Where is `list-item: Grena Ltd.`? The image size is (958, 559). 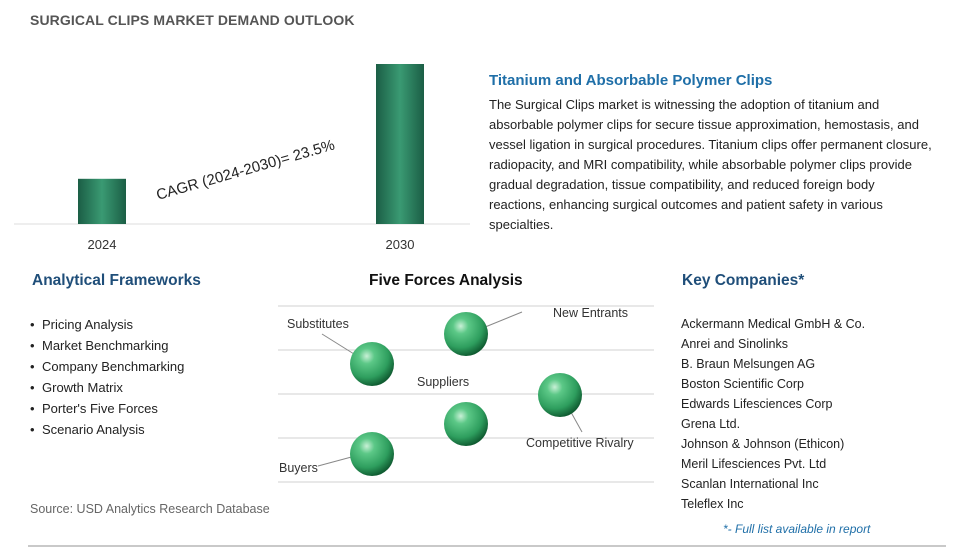 list-item: Grena Ltd. is located at coordinates (711, 424).